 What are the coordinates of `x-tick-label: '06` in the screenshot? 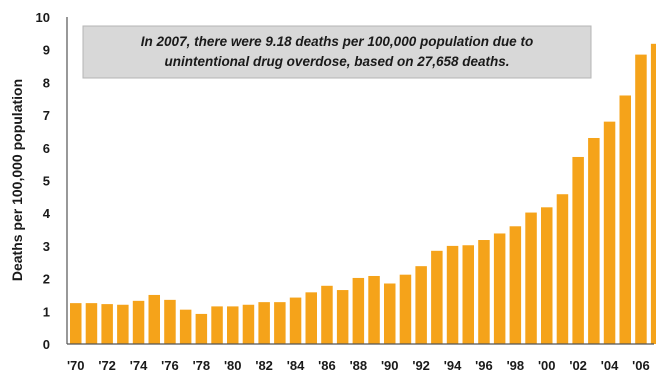 It's located at (641, 365).